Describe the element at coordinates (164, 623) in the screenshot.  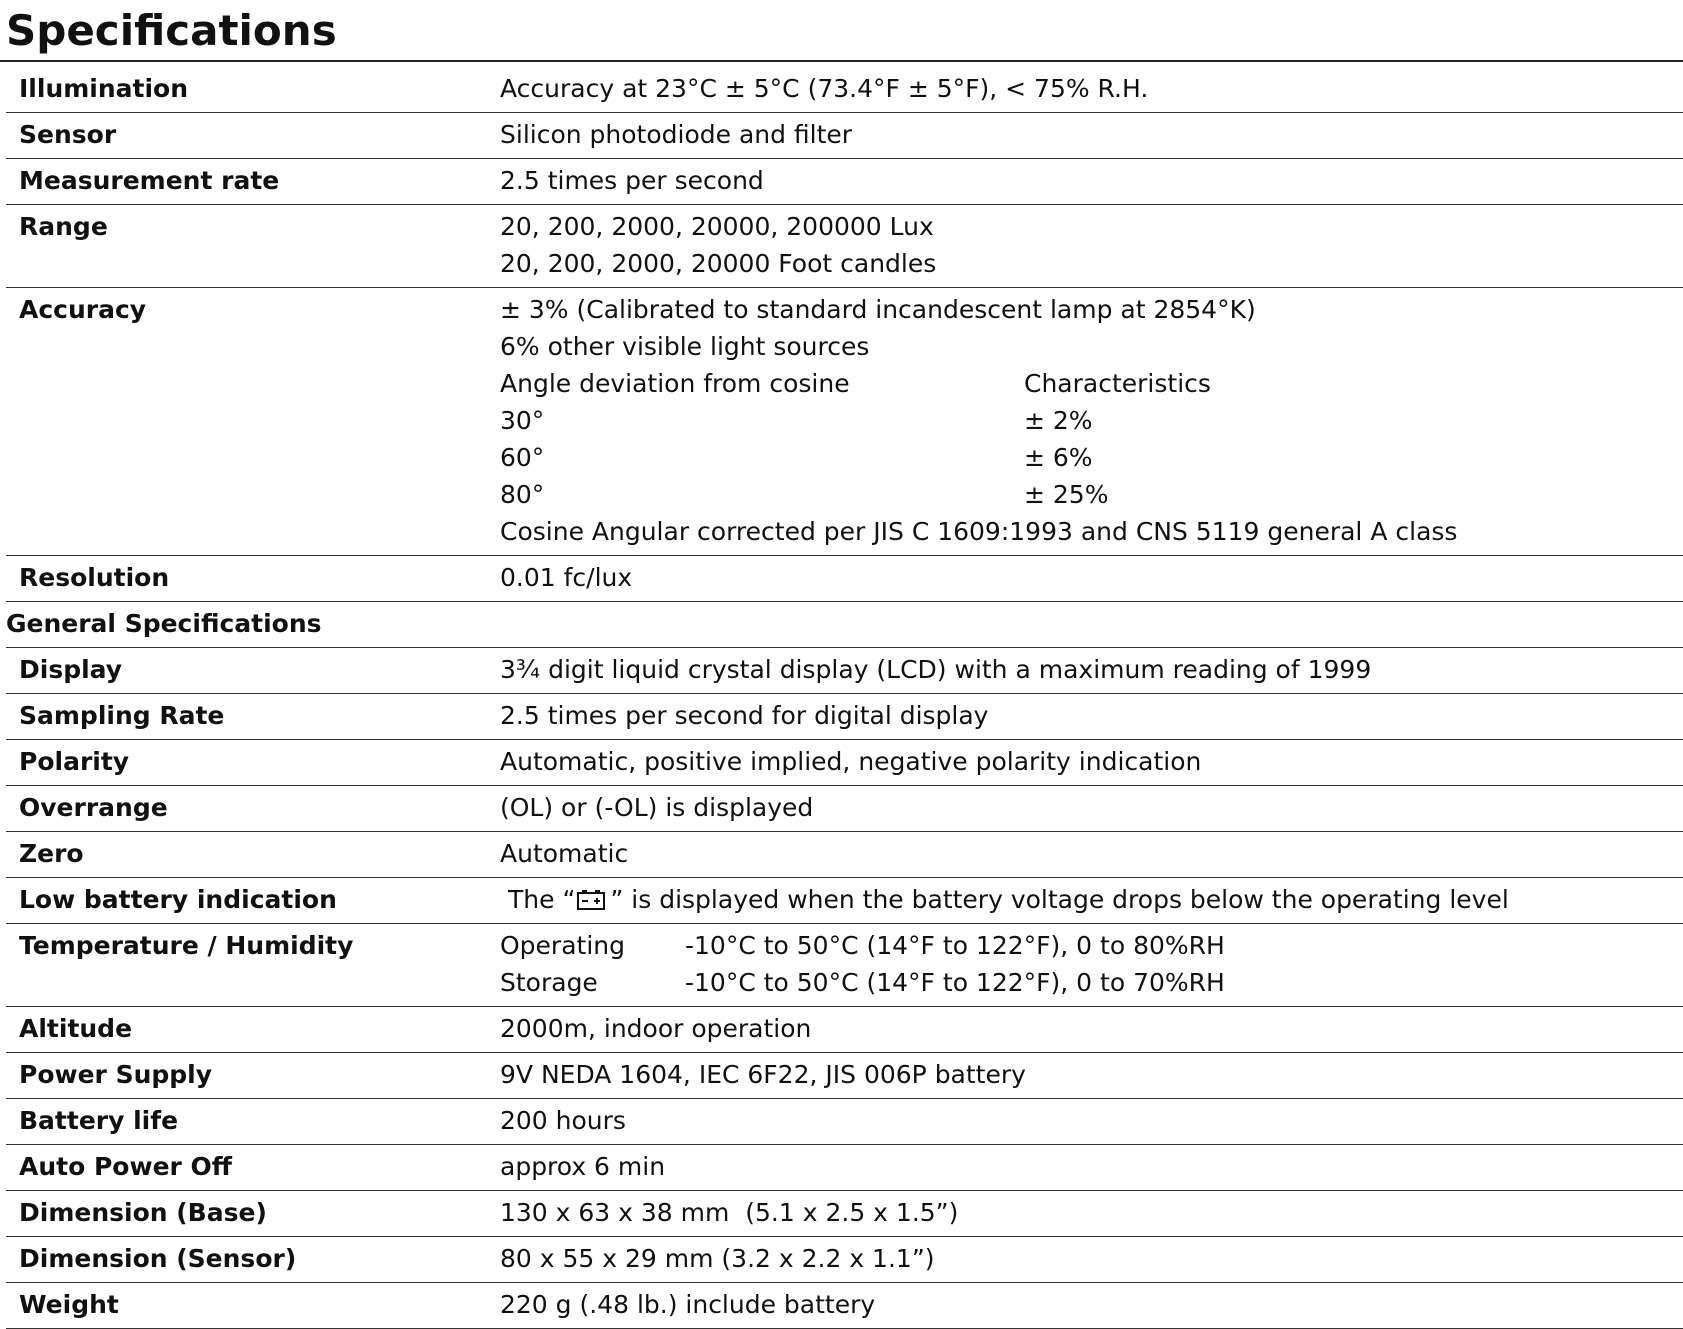
I see `section-heading: General Specifications` at that location.